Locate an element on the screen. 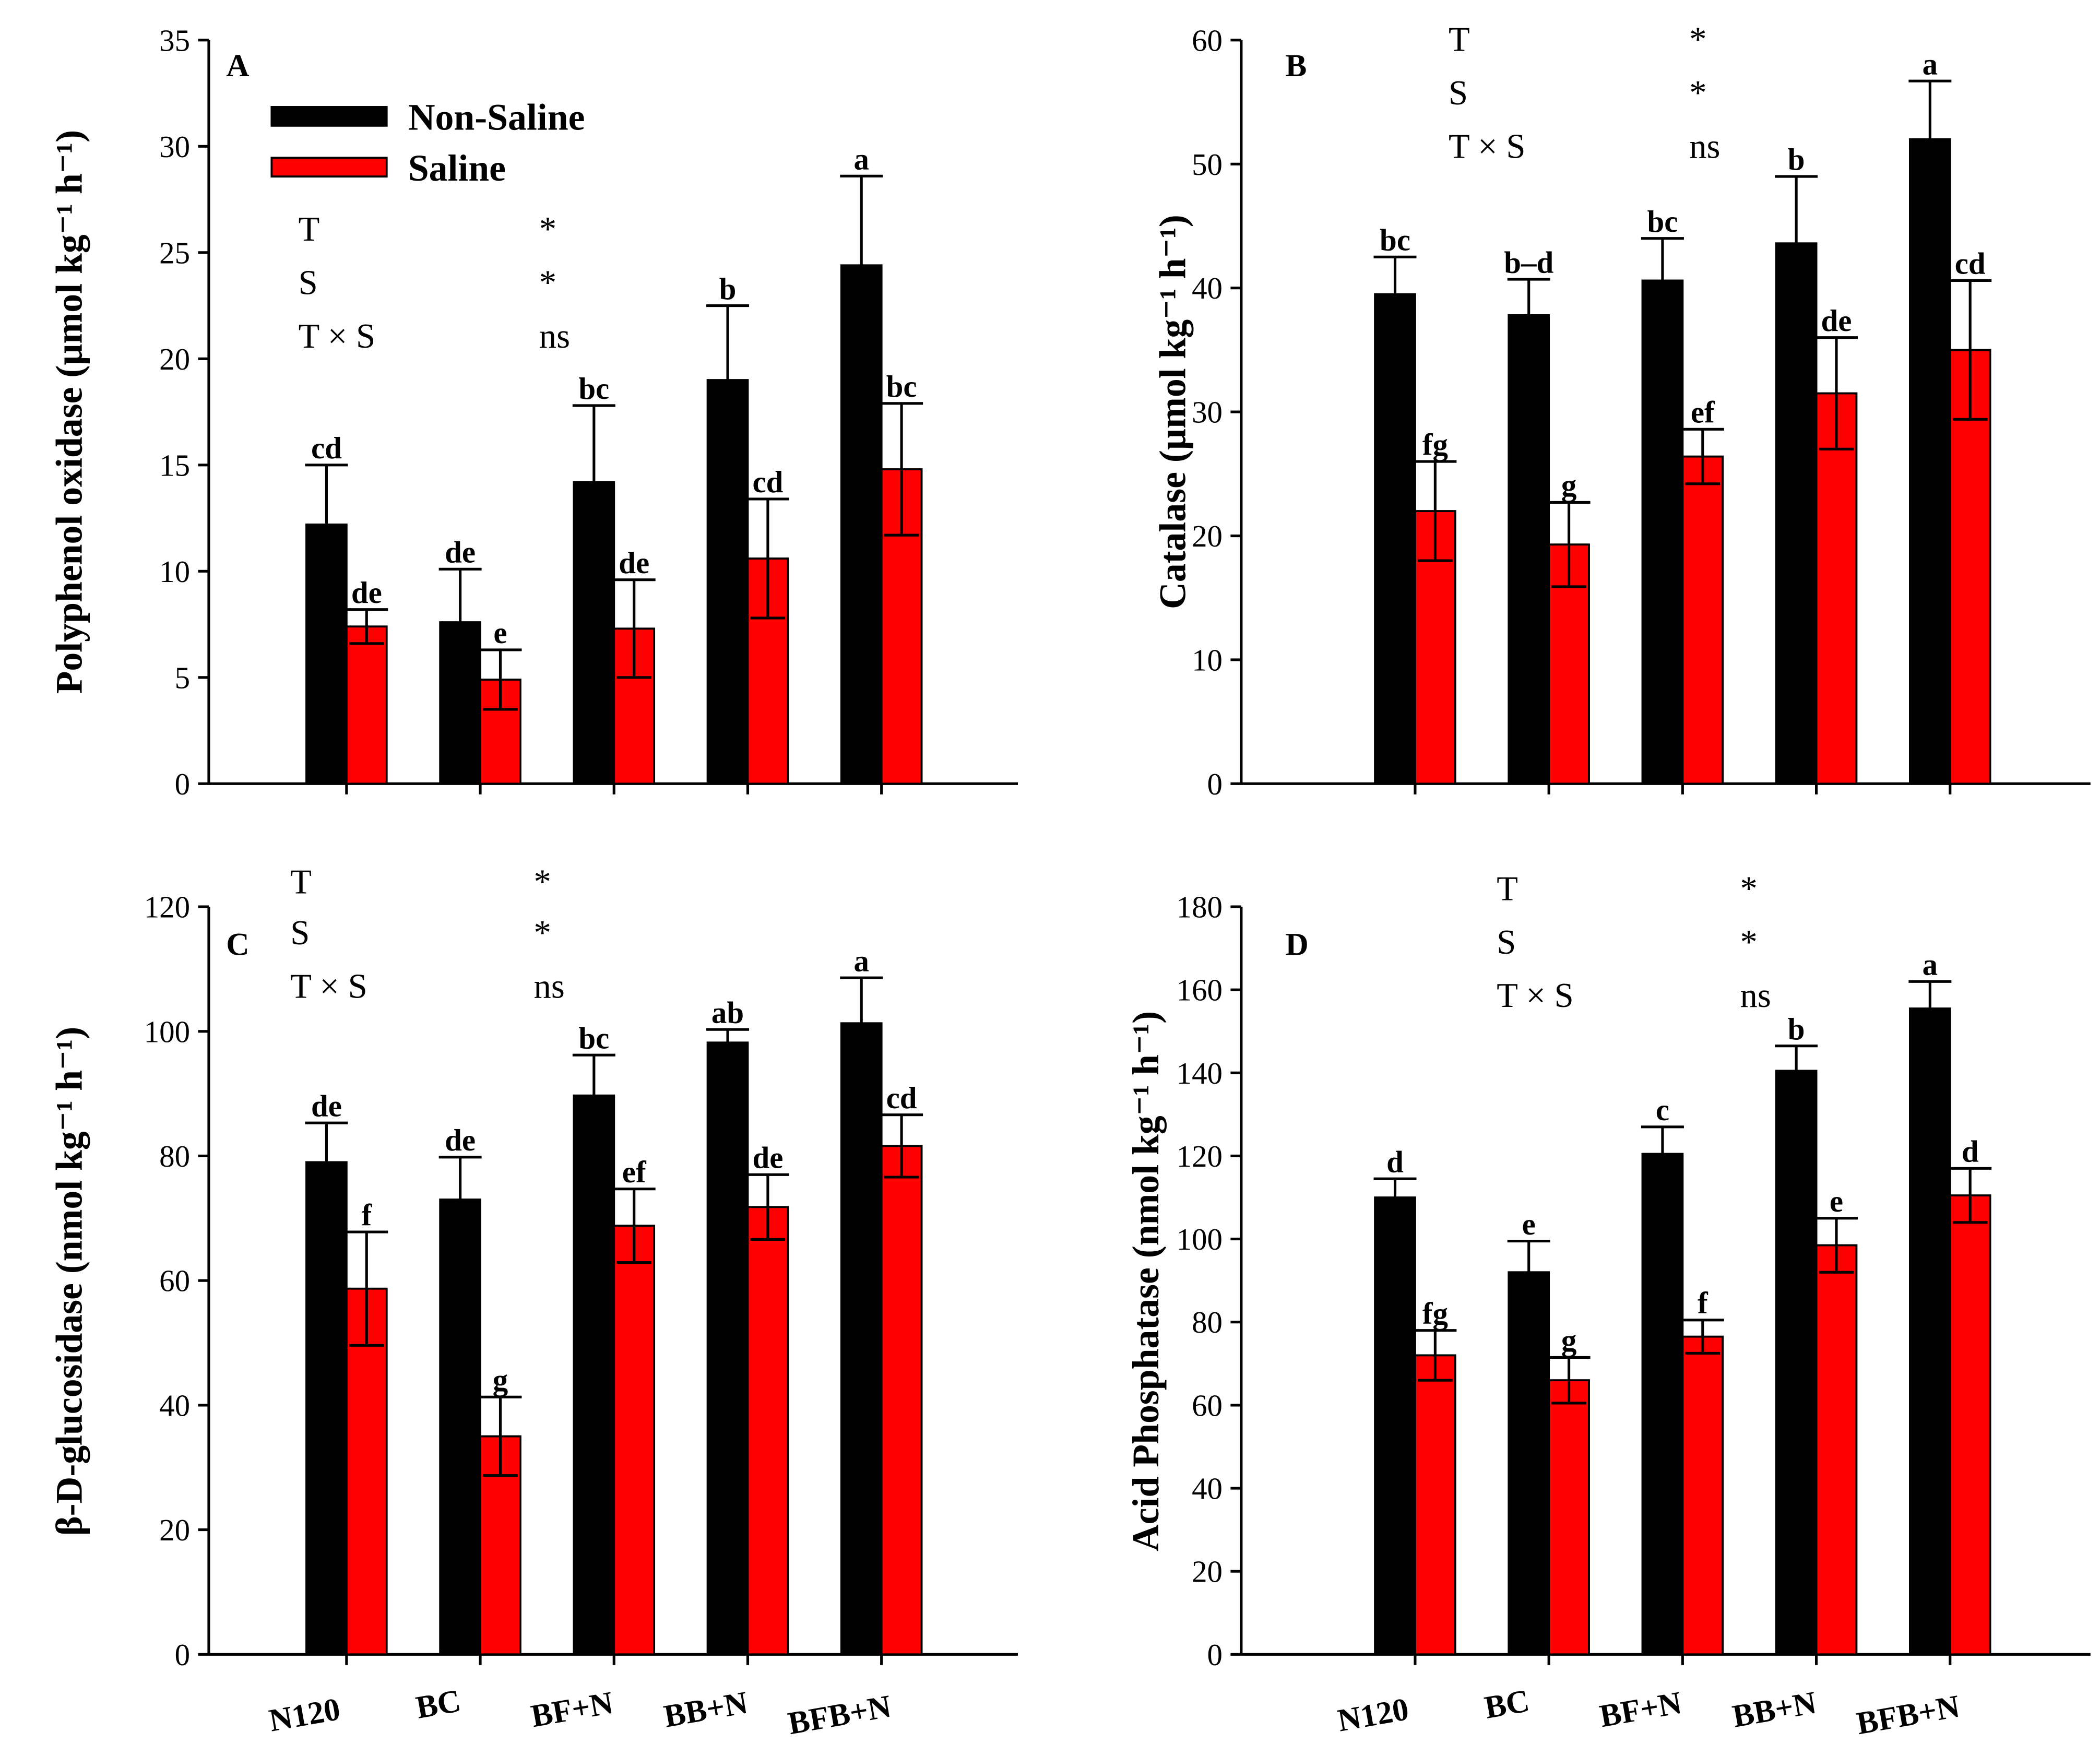 Image resolution: width=2100 pixels, height=1756 pixels. significance-letter: c is located at coordinates (1662, 1110).